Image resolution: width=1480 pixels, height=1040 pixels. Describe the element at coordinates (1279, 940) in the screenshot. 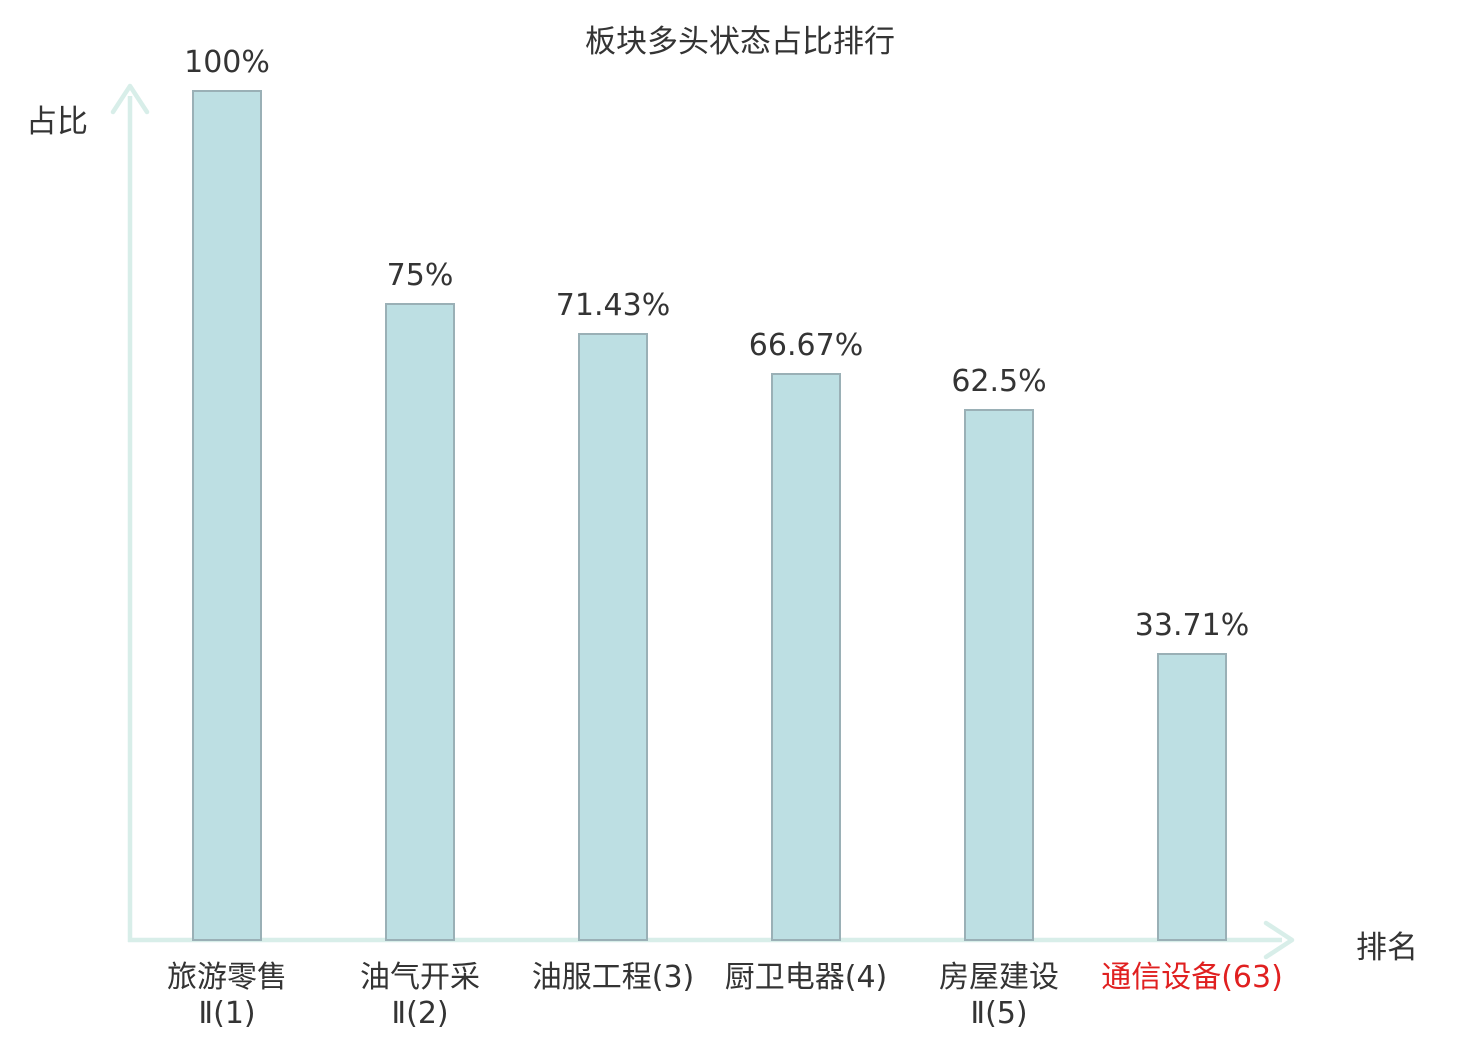

I see `x-axis-arrow-icon` at that location.